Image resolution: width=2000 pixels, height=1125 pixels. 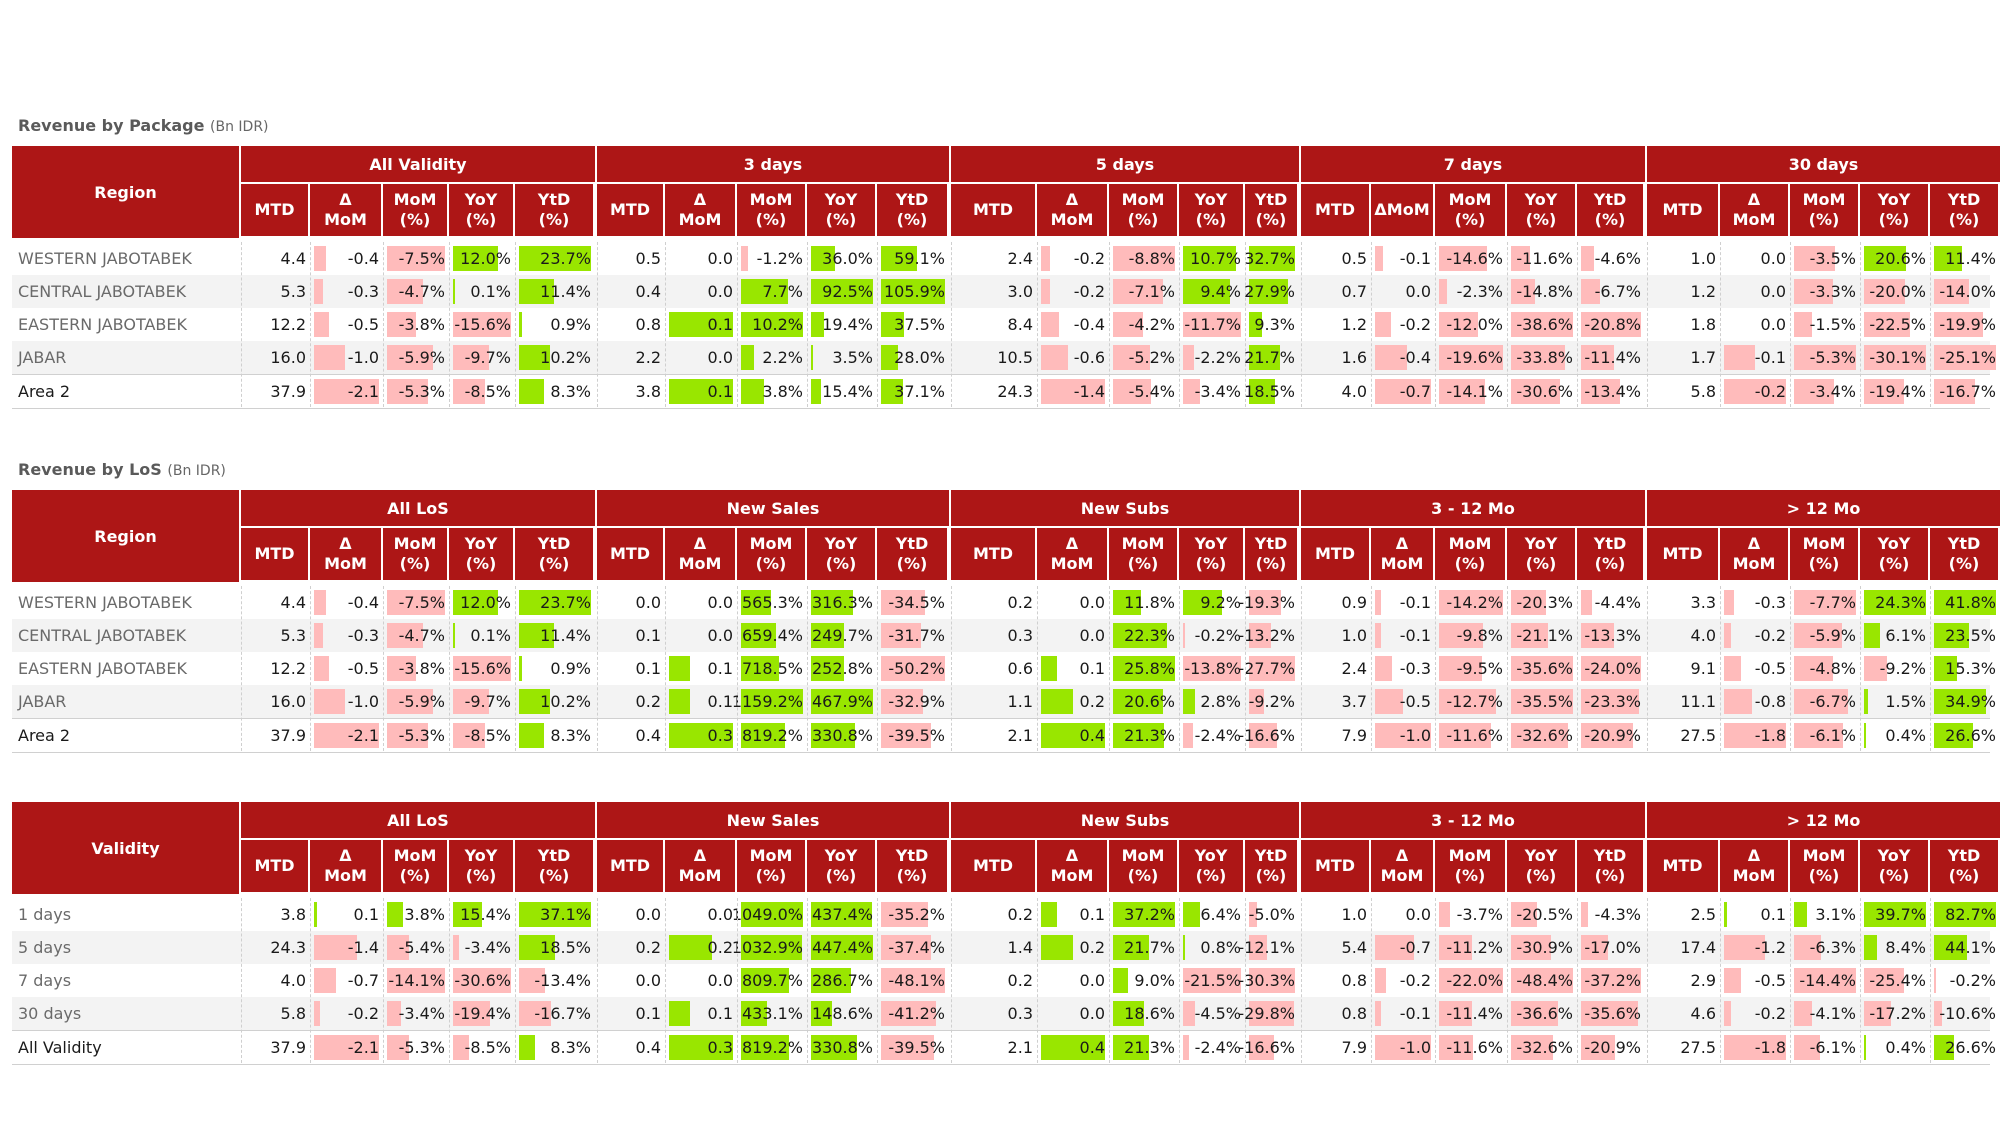 I want to click on cell-value: 7.9, so click(x=1354, y=1047).